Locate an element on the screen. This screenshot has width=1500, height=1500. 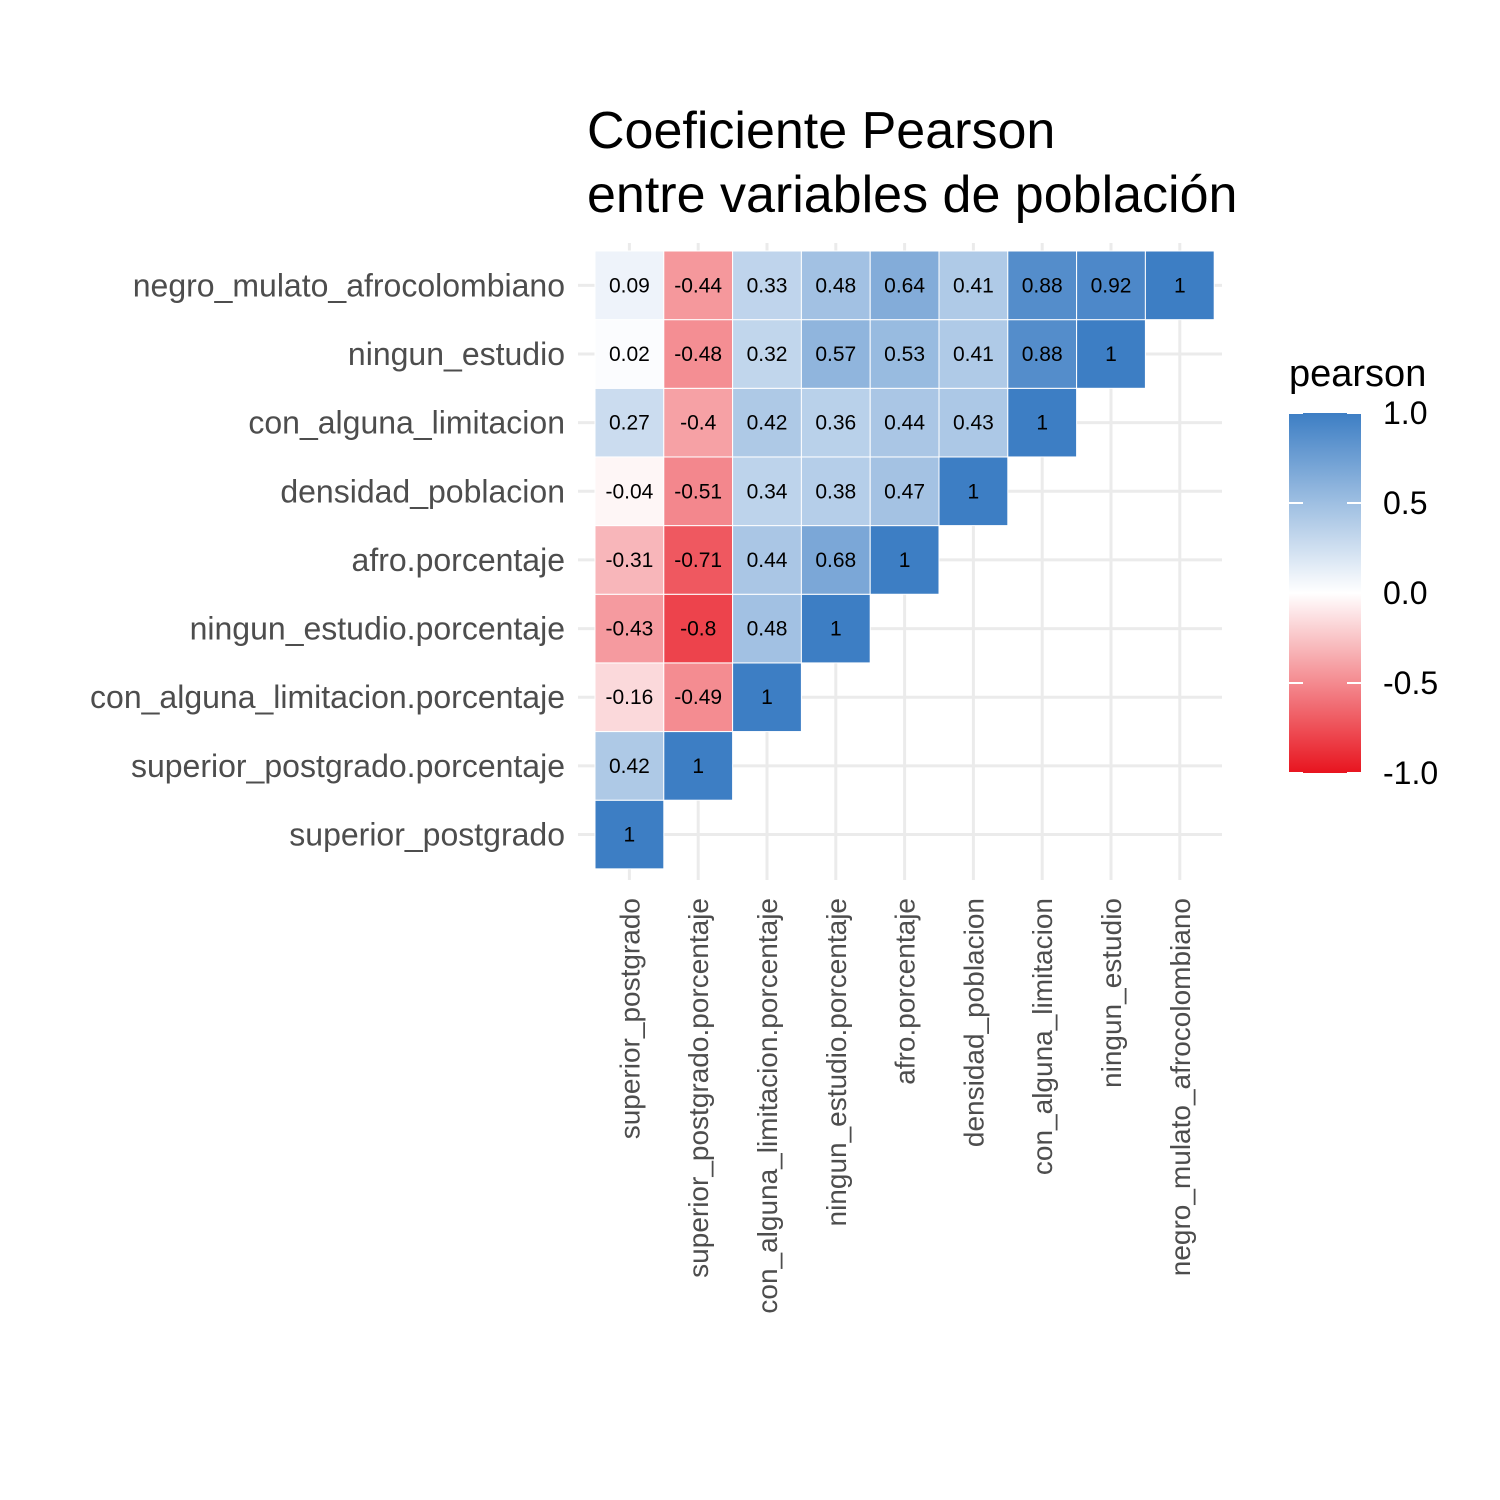
legend-break-label: -1.0 is located at coordinates (1410, 773).